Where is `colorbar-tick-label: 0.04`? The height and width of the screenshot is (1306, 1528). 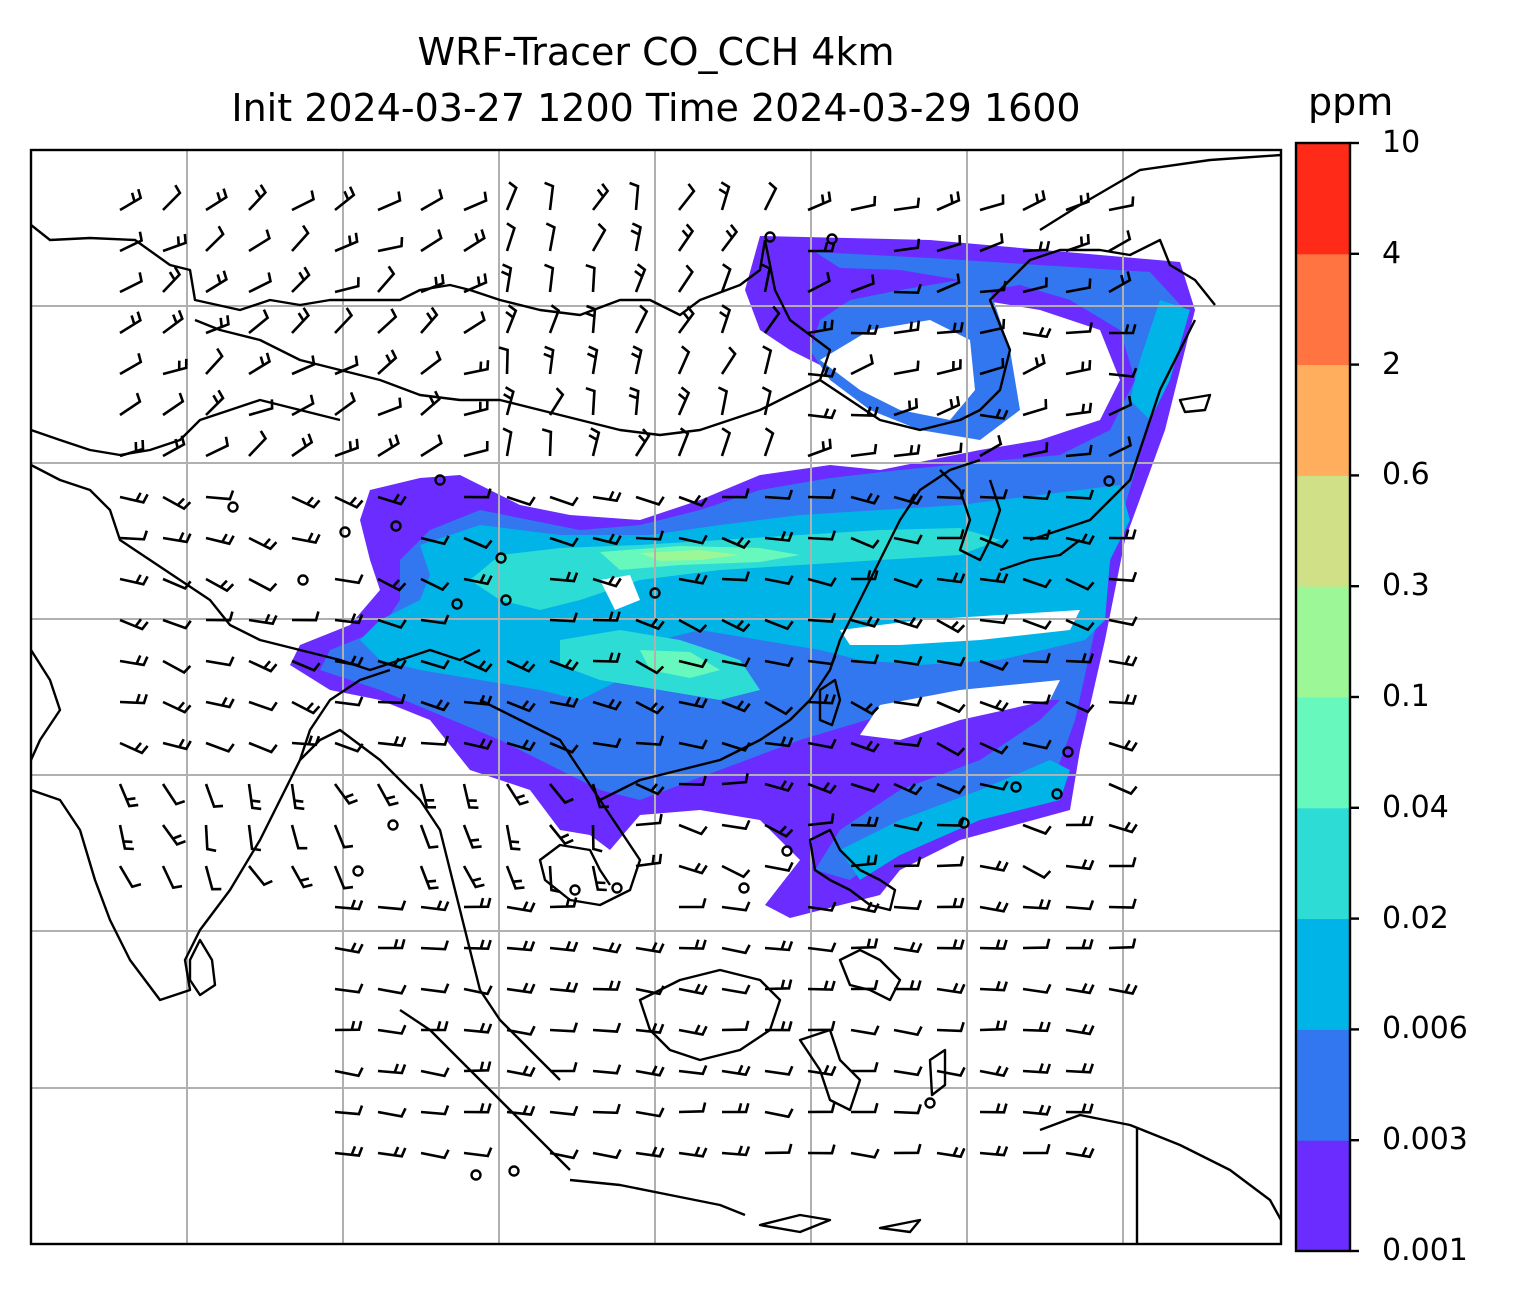
colorbar-tick-label: 0.04 is located at coordinates (1415, 807).